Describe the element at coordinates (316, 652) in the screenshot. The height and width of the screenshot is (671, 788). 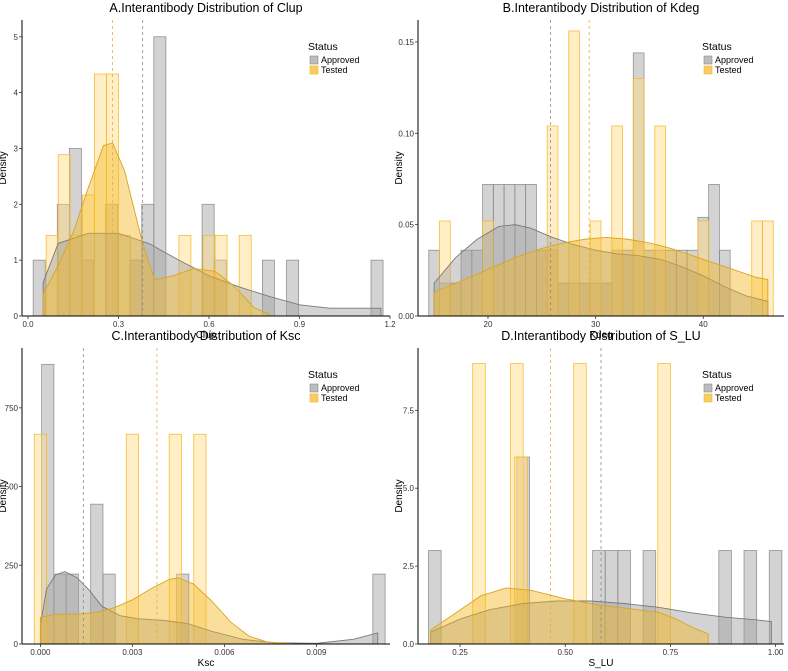
I see `x-tick-label: 0.009` at that location.